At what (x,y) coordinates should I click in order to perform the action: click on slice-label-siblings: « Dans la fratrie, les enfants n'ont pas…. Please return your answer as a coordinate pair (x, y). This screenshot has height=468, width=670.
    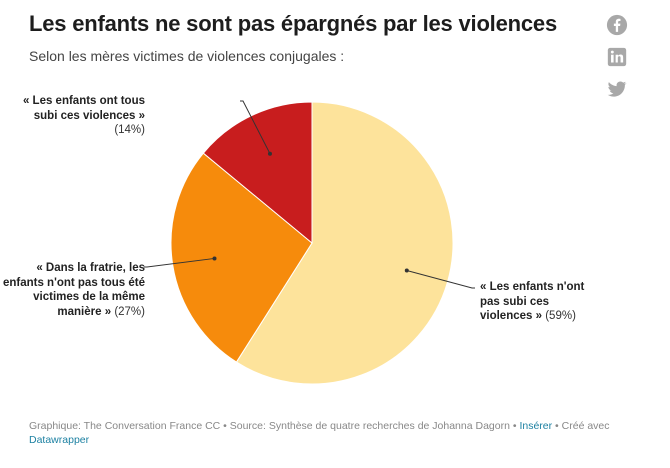
    Looking at the image, I should click on (73, 290).